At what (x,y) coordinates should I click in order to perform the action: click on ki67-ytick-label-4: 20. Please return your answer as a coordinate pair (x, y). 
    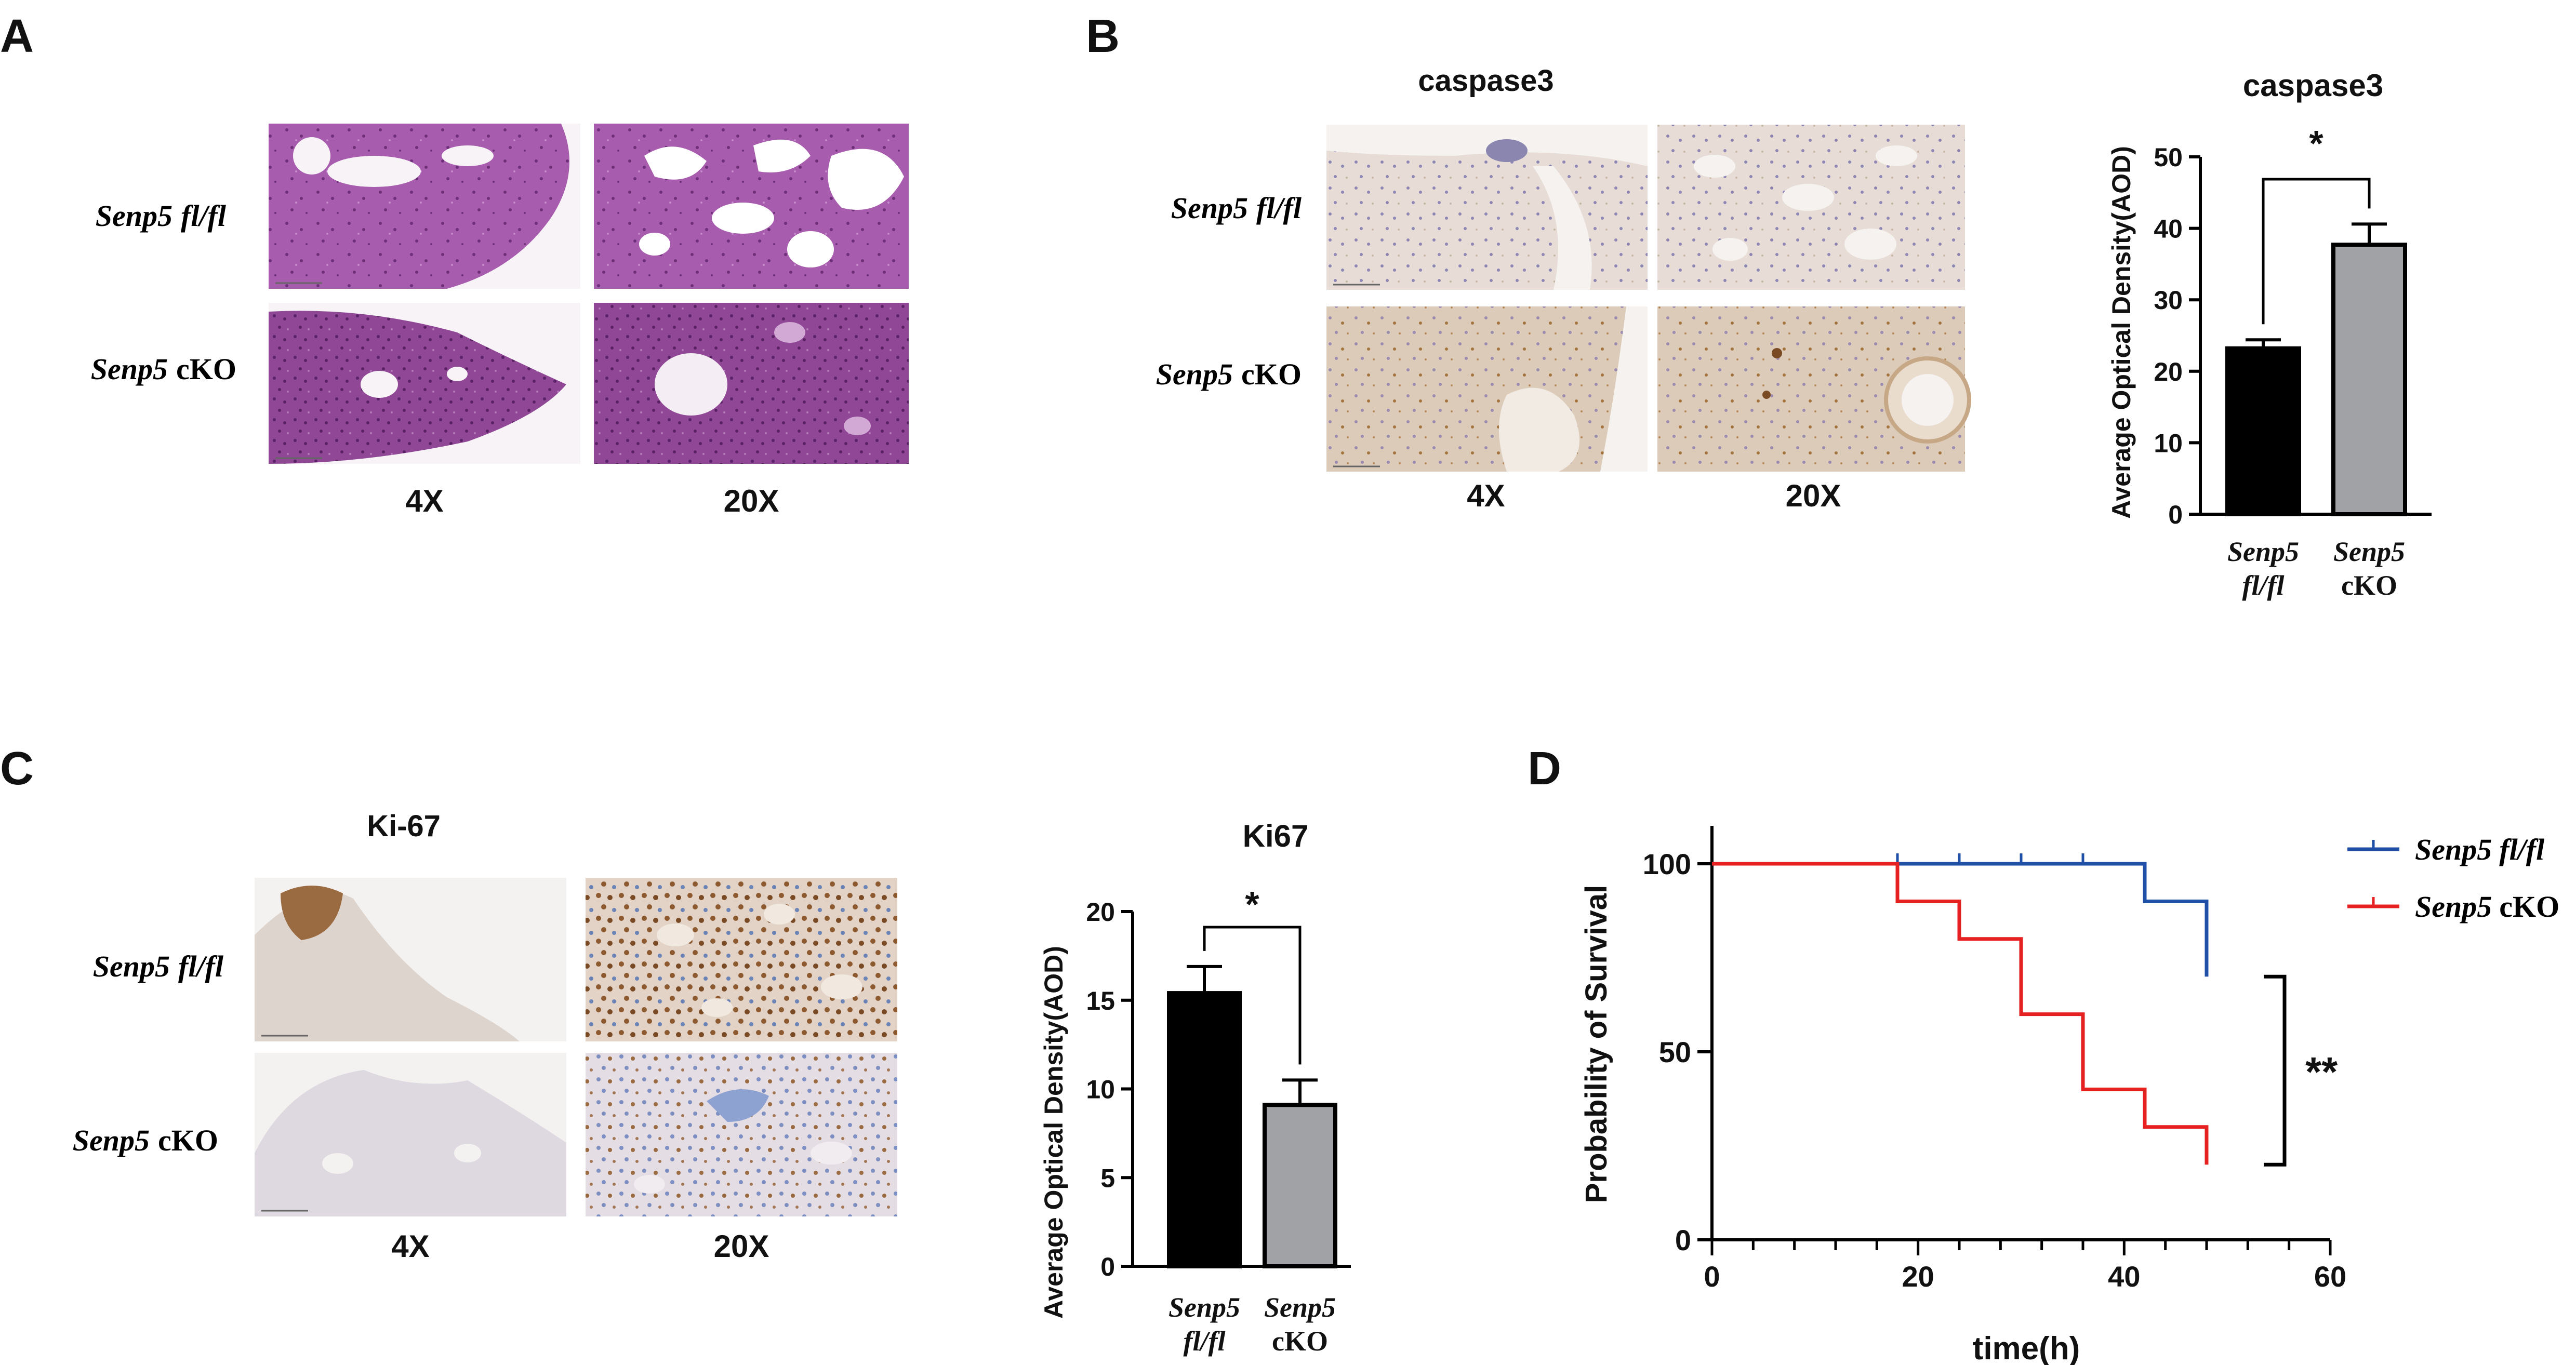
    Looking at the image, I should click on (1100, 913).